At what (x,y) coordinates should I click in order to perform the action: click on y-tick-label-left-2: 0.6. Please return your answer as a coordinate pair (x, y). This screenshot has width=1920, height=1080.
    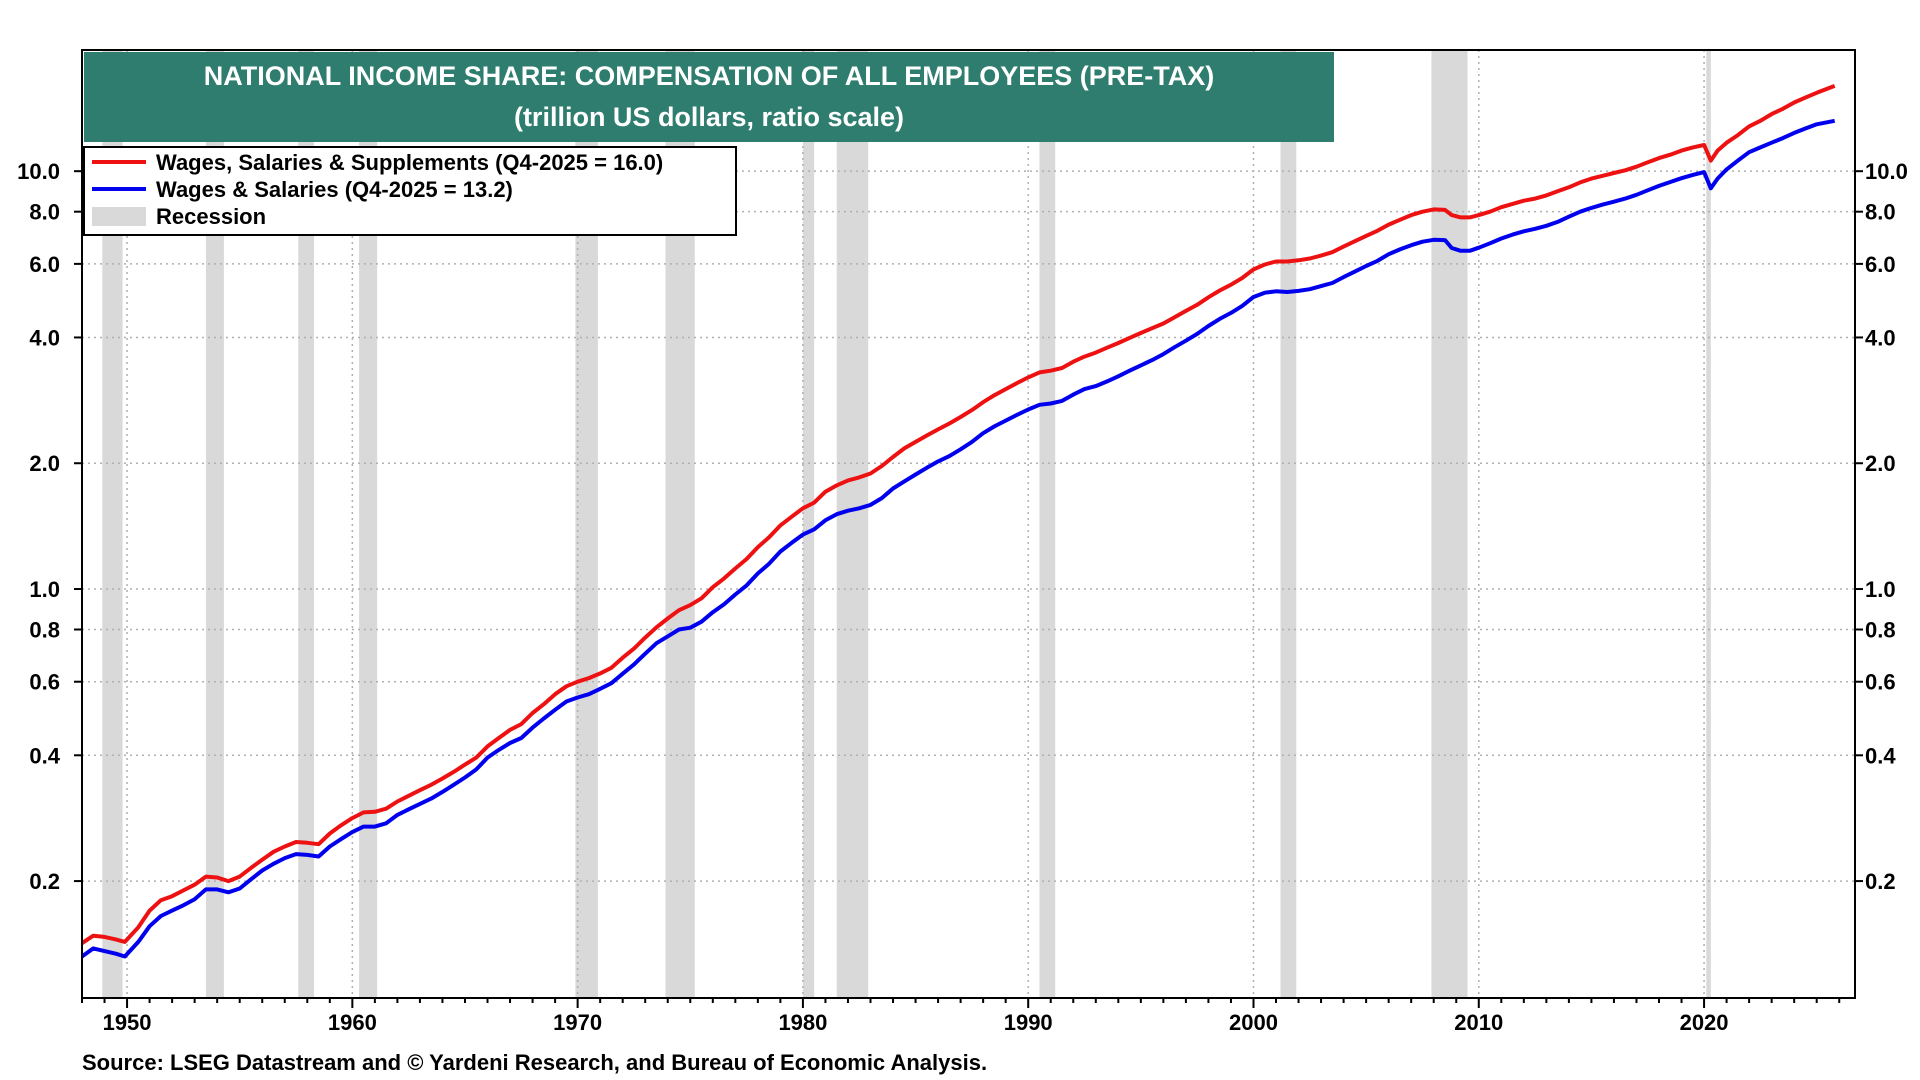
    Looking at the image, I should click on (44, 682).